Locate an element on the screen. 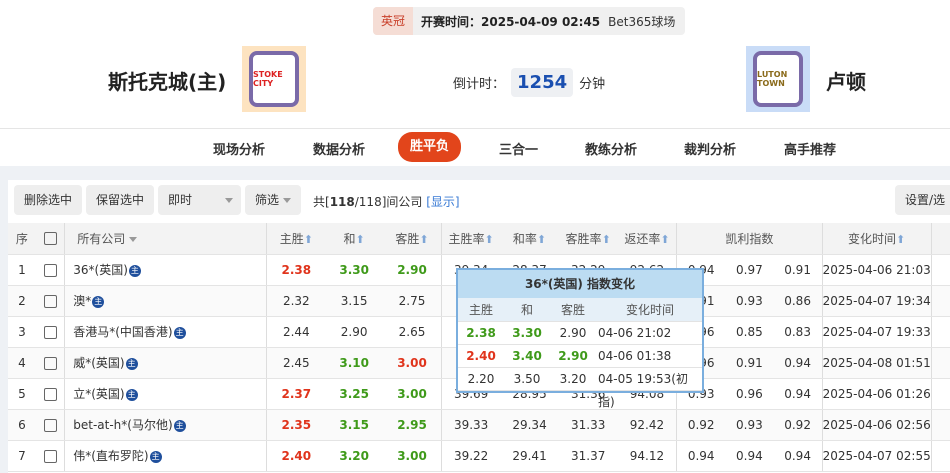  home-odds: 2.40 is located at coordinates (296, 456).